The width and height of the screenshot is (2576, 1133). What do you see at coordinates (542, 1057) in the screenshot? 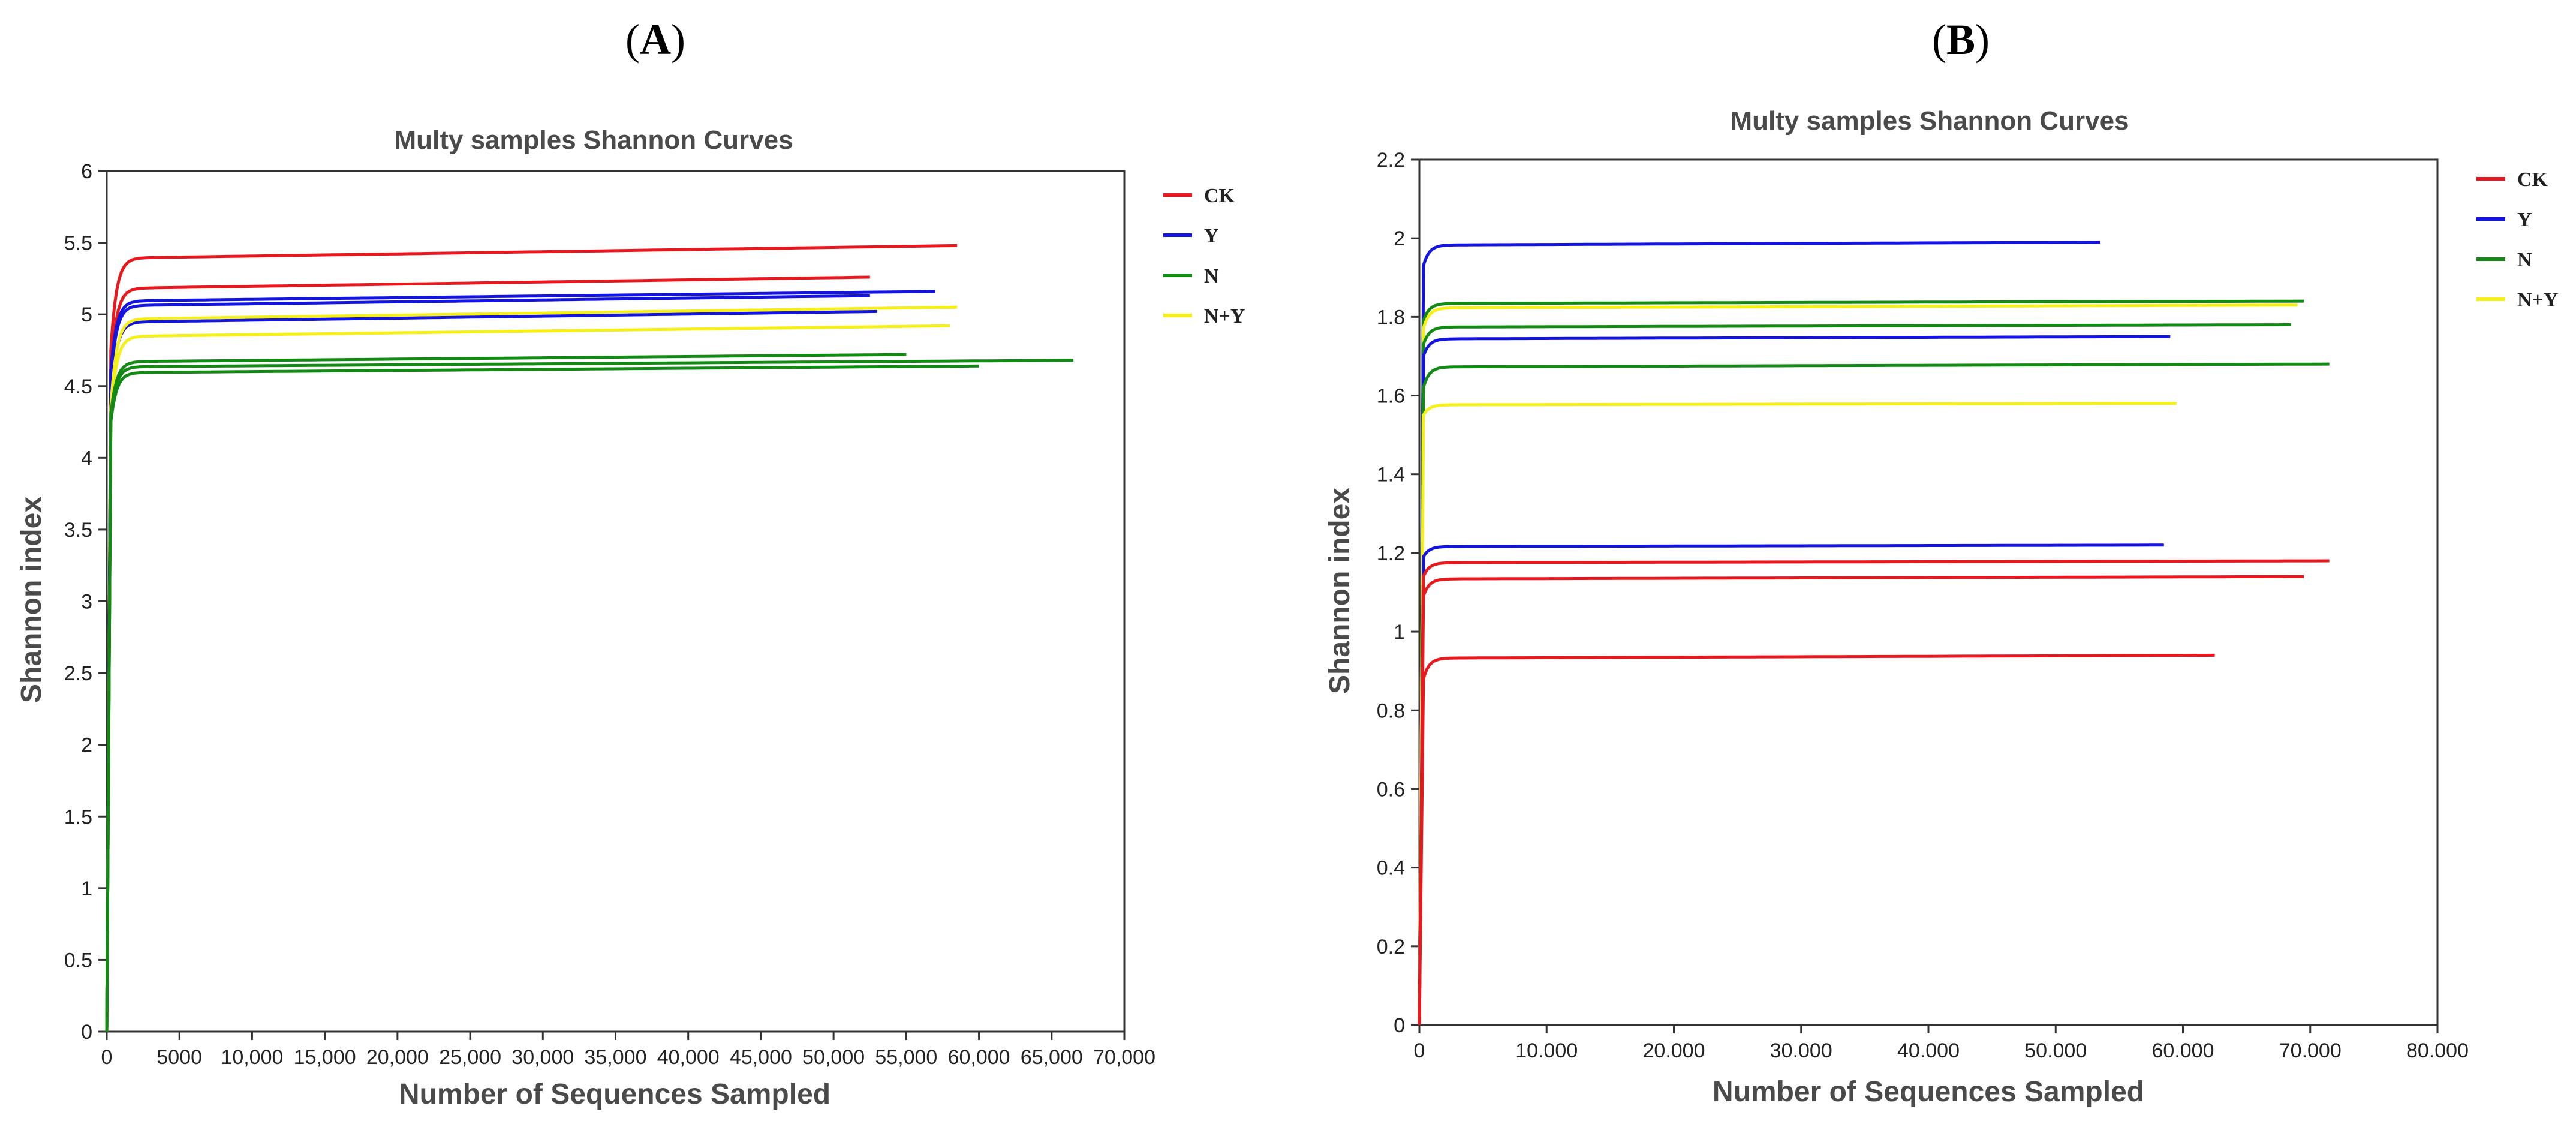
I see `x-tick-label: 30,000` at bounding box center [542, 1057].